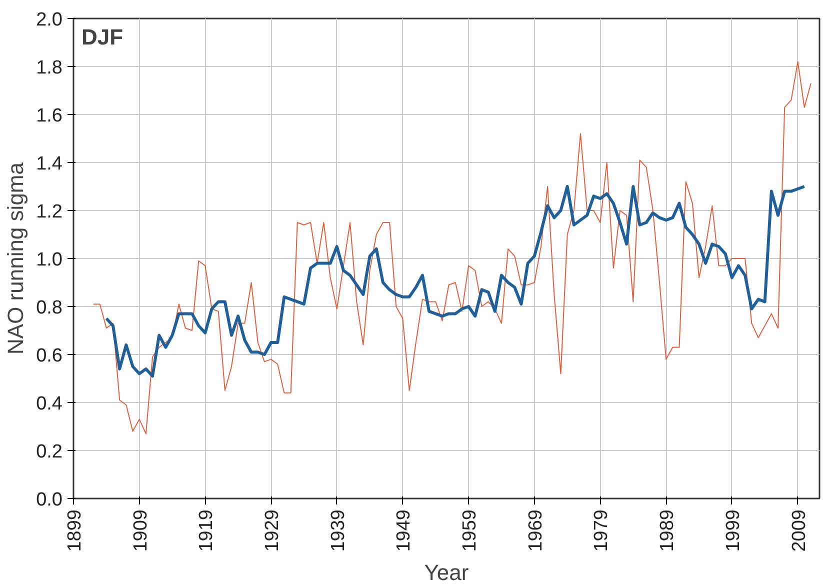 This screenshot has height=587, width=823. Describe the element at coordinates (103, 37) in the screenshot. I see `annotation: DJF` at that location.